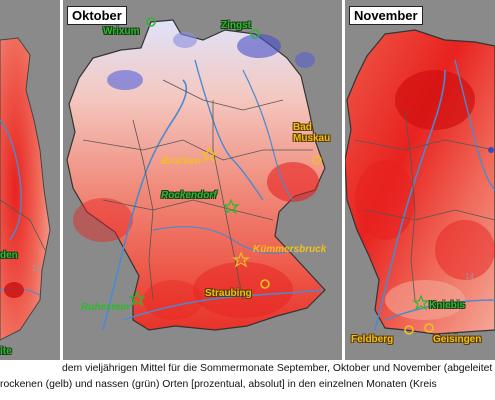  I want to click on wet-star-kniebis, so click(421, 302).